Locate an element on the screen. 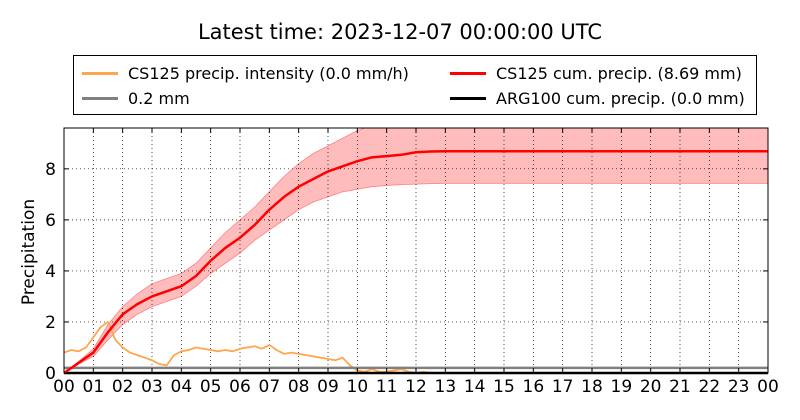 This screenshot has width=800, height=420. chart-title: Latest time: 2023-12-07 00:00:00 UTC is located at coordinates (400, 32).